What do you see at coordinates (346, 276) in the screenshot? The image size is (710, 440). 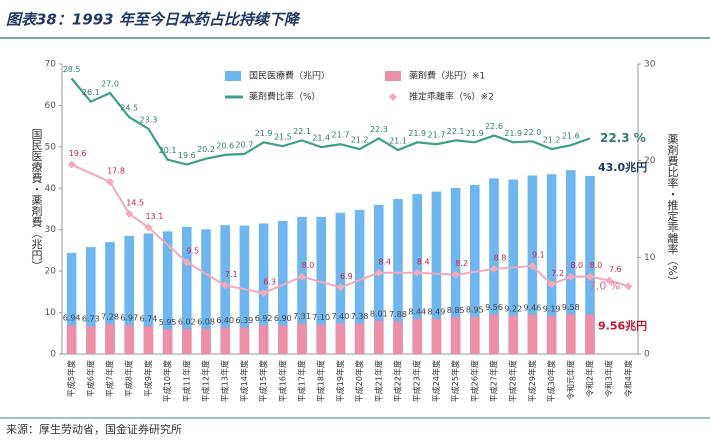 I see `marker-label: 6.9` at bounding box center [346, 276].